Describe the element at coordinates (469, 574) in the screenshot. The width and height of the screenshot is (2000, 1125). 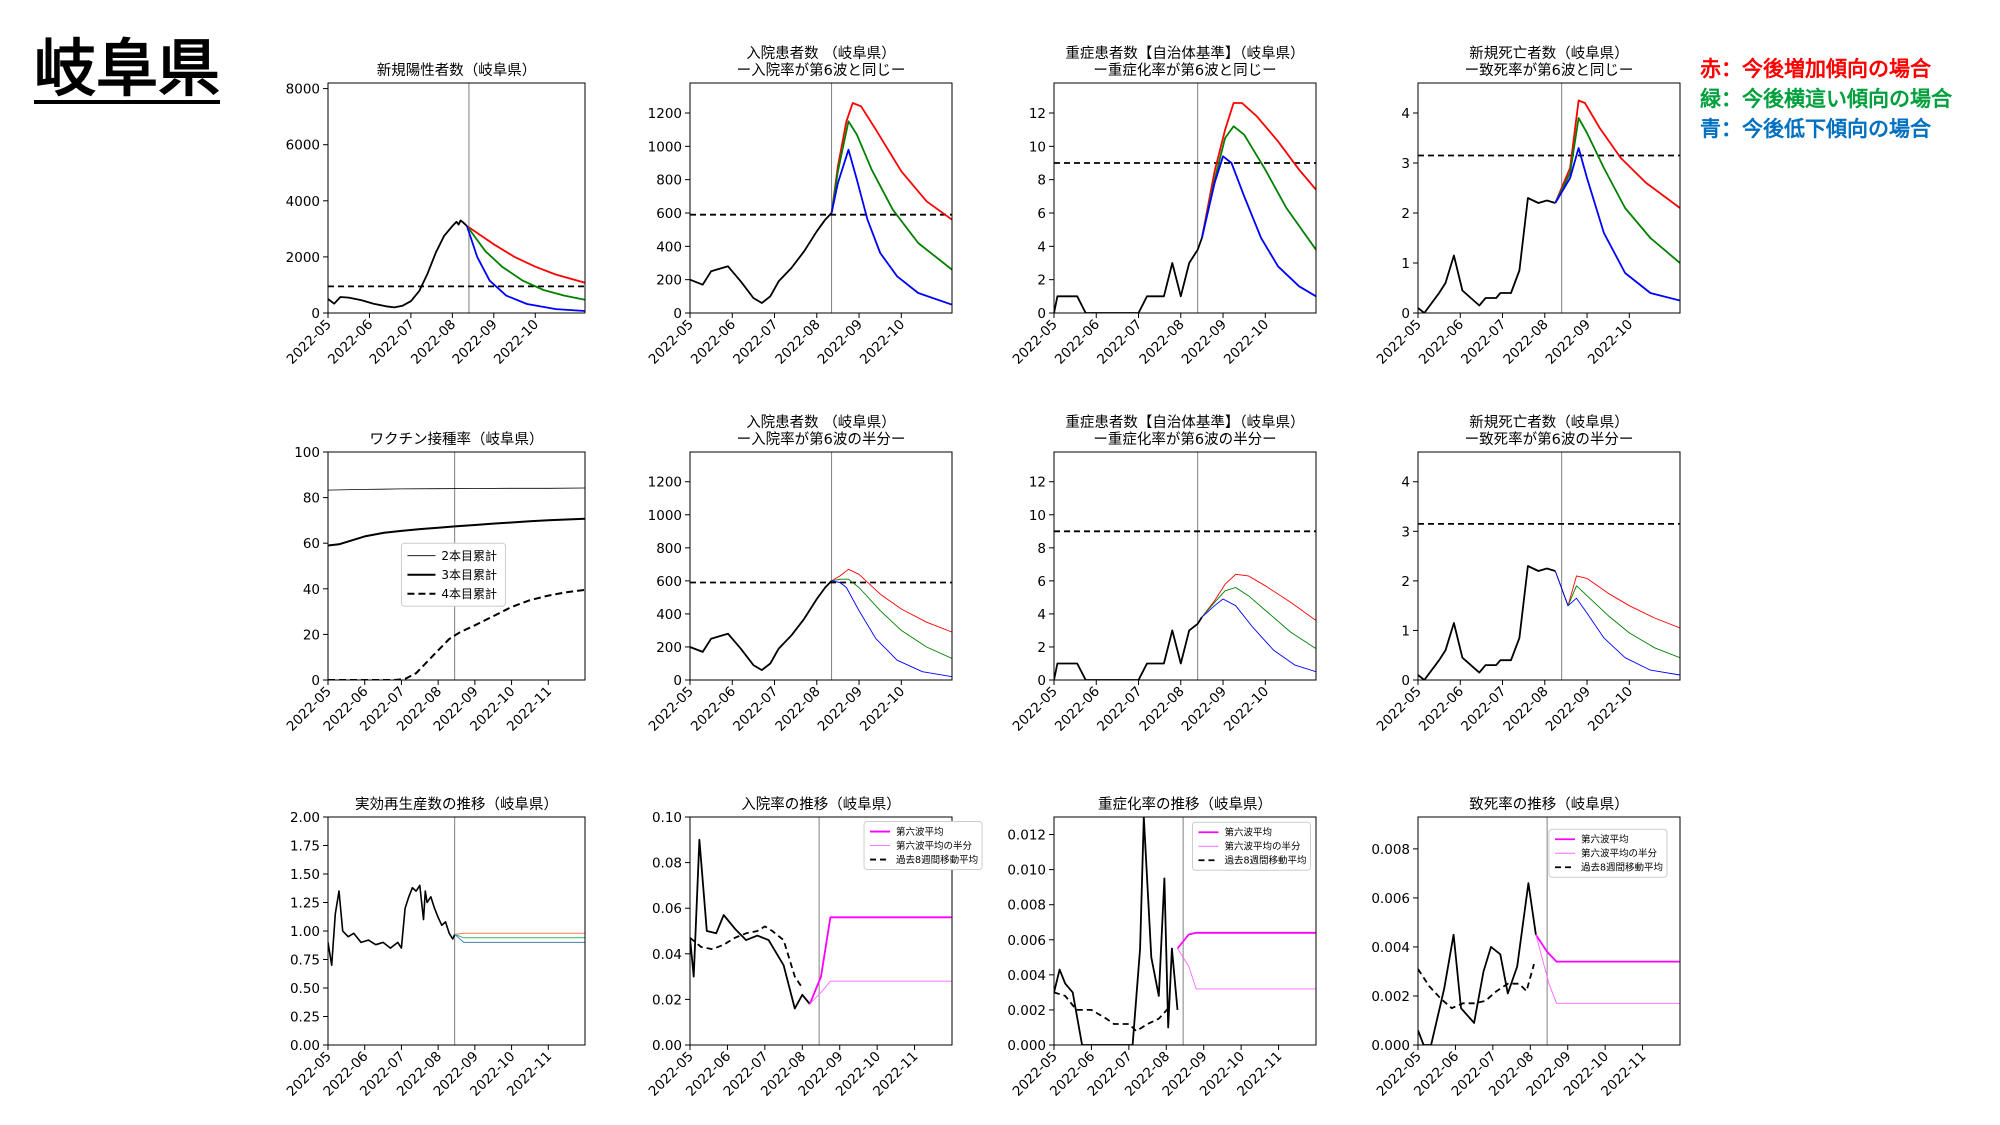
I see `legend-label: 3本目累計` at that location.